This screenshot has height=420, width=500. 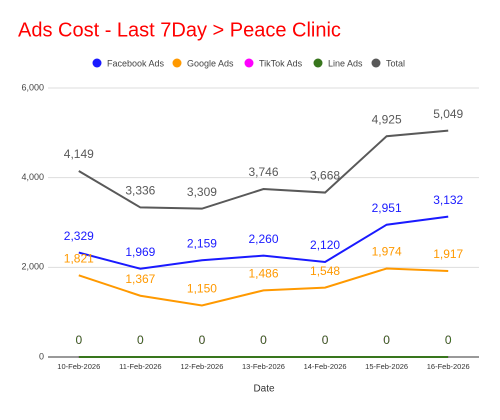 I want to click on x-tick-label: 14-Feb-2026, so click(x=325, y=366).